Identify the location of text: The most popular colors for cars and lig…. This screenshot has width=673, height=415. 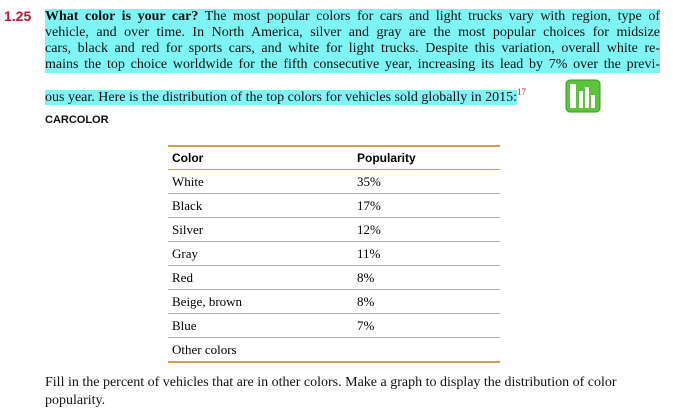
(429, 16).